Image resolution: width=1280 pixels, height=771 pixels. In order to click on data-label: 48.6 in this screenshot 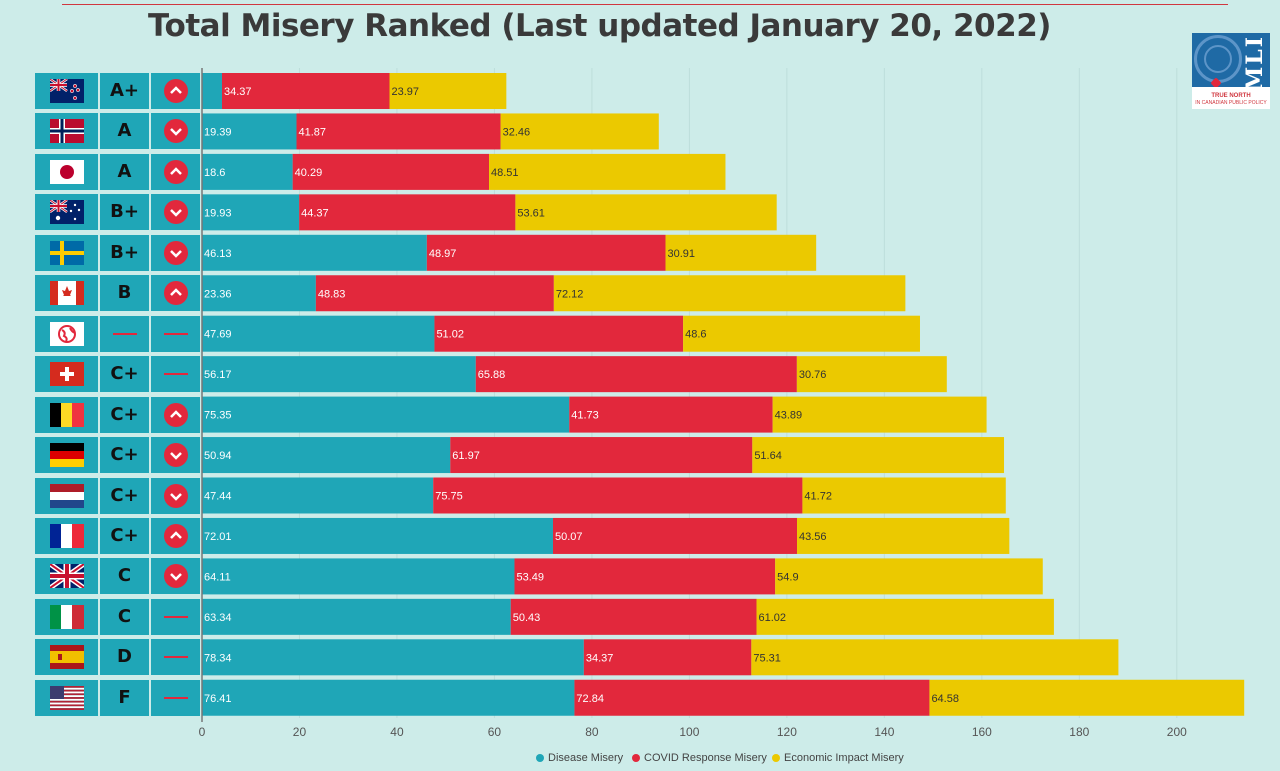, I will do `click(695, 335)`.